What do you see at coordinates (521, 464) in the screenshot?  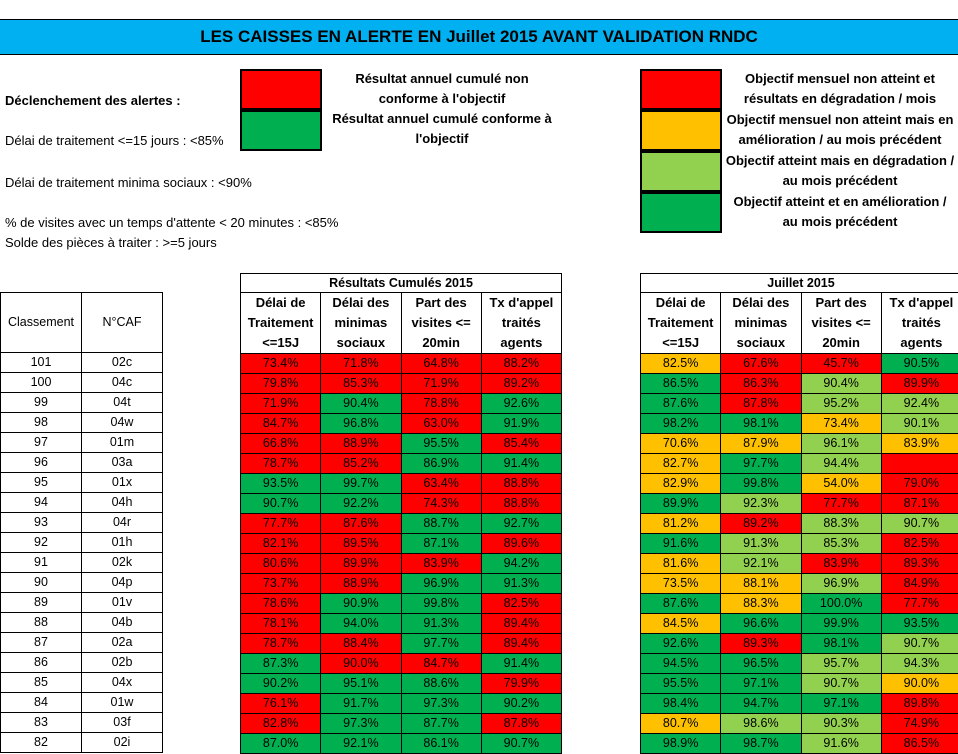 I see `metric-cell: 91.4%` at bounding box center [521, 464].